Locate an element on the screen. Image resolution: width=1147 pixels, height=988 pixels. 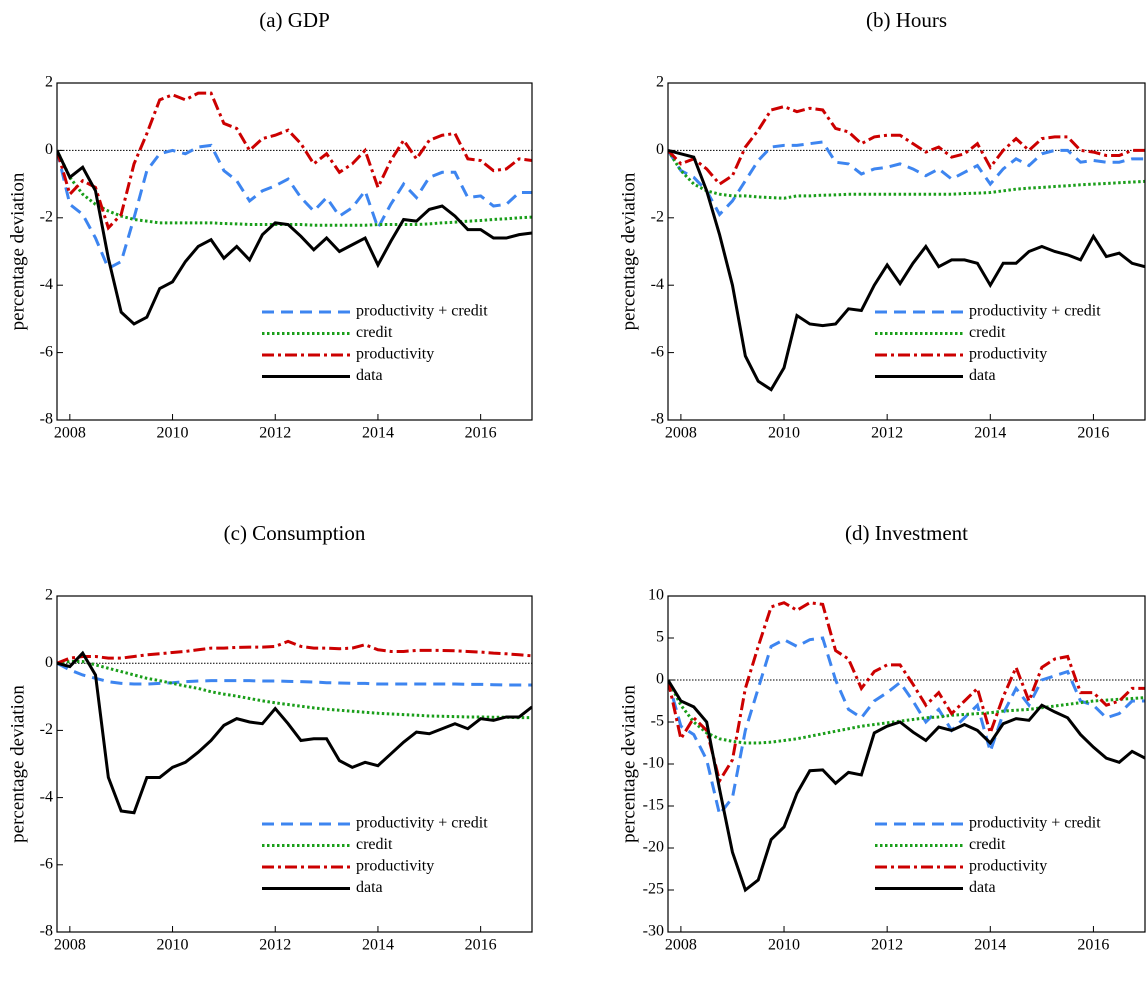
panel-title: (a) GDP is located at coordinates (294, 20).